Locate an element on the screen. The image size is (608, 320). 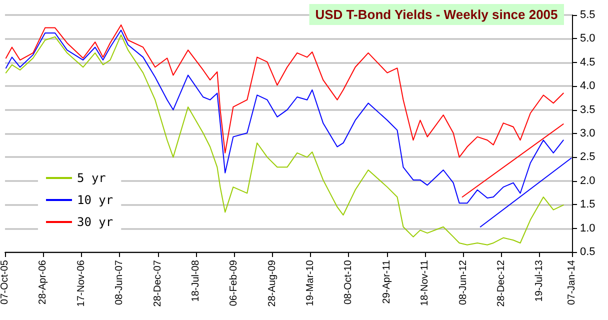
legend-label: 30 yr is located at coordinates (95, 222).